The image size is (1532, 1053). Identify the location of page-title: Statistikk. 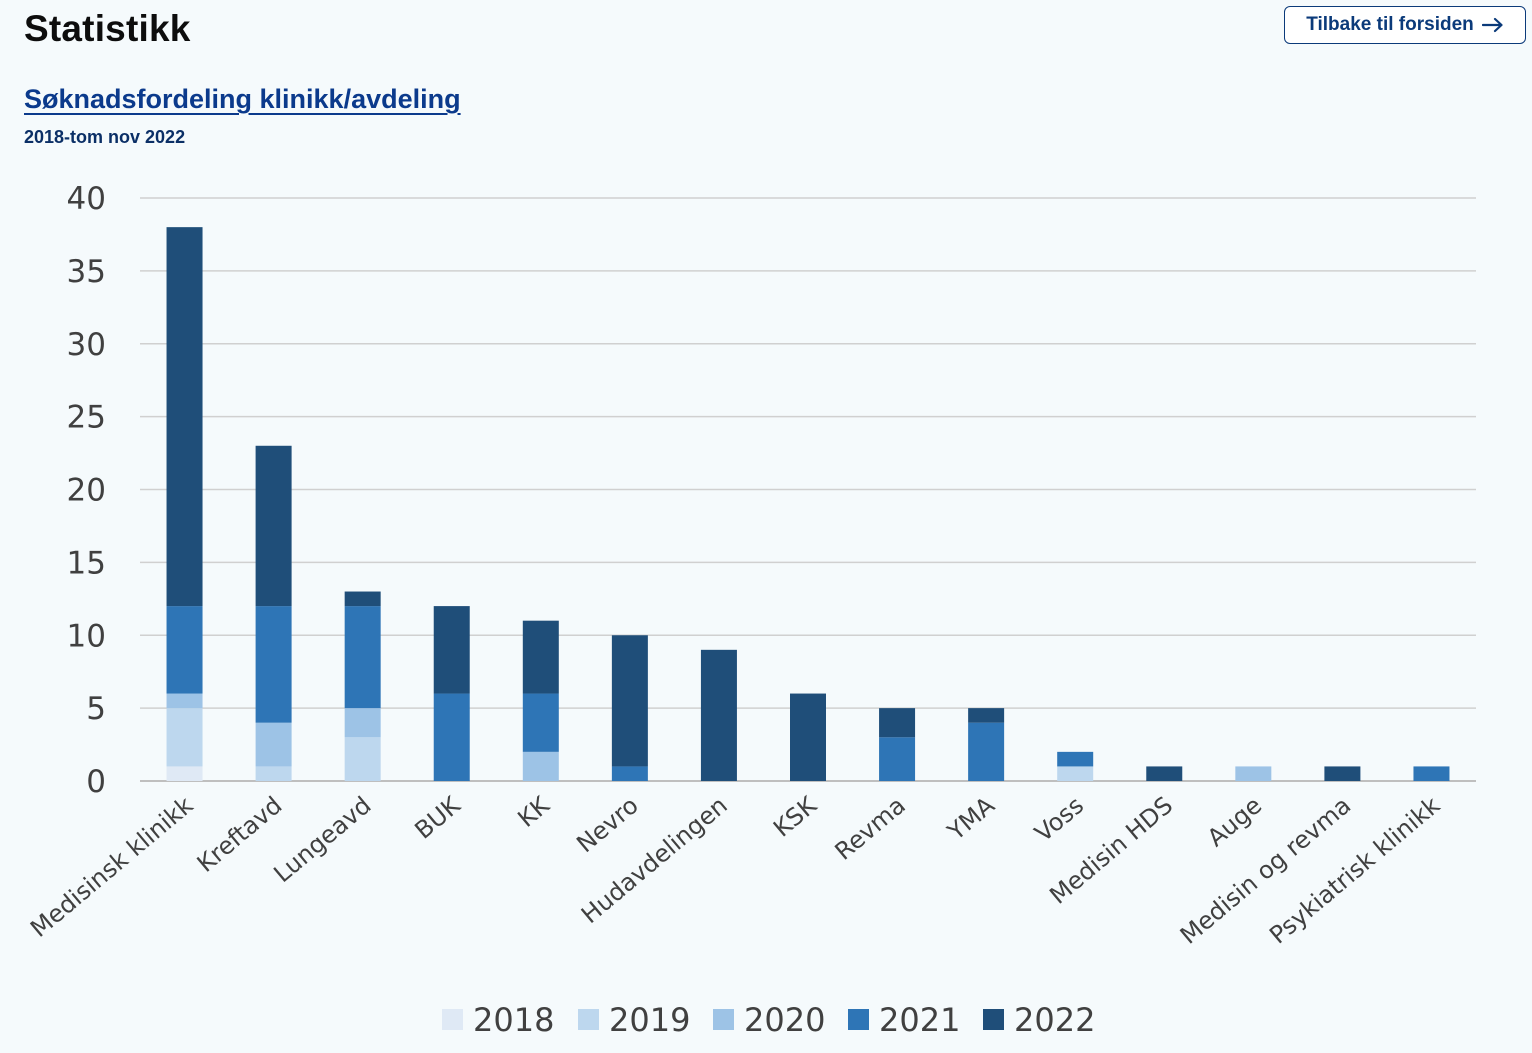
(107, 28).